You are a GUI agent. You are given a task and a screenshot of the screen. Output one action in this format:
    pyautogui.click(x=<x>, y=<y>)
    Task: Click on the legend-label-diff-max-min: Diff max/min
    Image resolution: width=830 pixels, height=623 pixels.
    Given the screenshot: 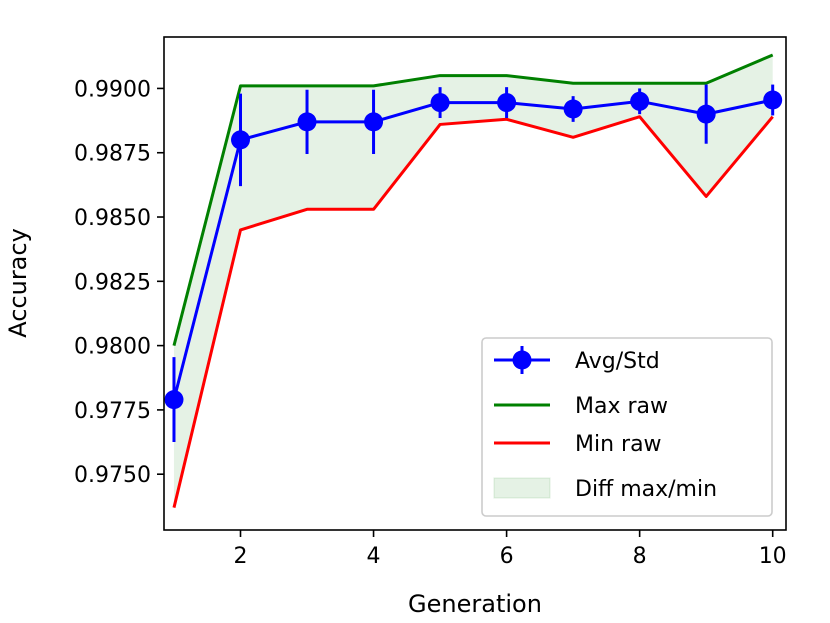 What is the action you would take?
    pyautogui.click(x=646, y=489)
    